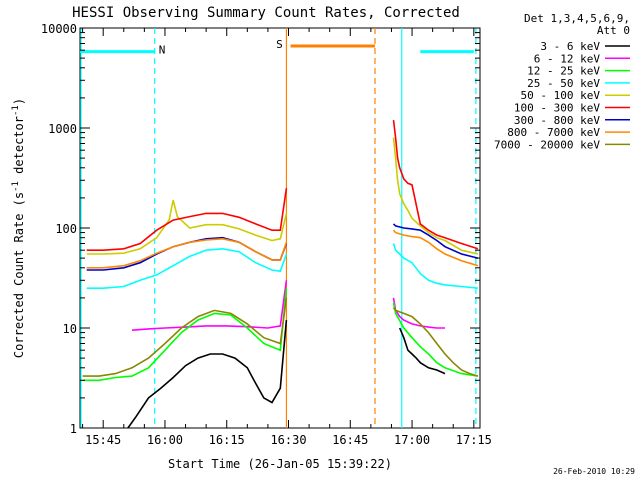  I want to click on timestamp: 26-Feb-2010 10:29, so click(594, 471).